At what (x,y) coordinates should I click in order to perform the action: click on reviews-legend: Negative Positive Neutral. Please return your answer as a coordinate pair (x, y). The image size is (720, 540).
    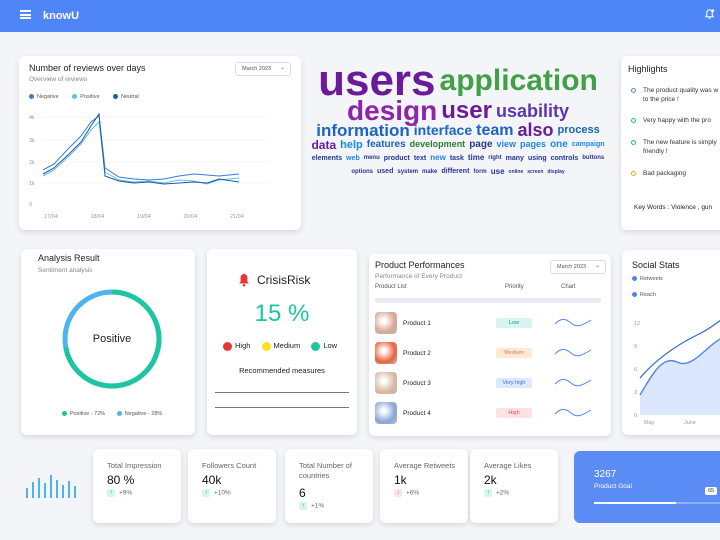
    Looking at the image, I should click on (84, 97).